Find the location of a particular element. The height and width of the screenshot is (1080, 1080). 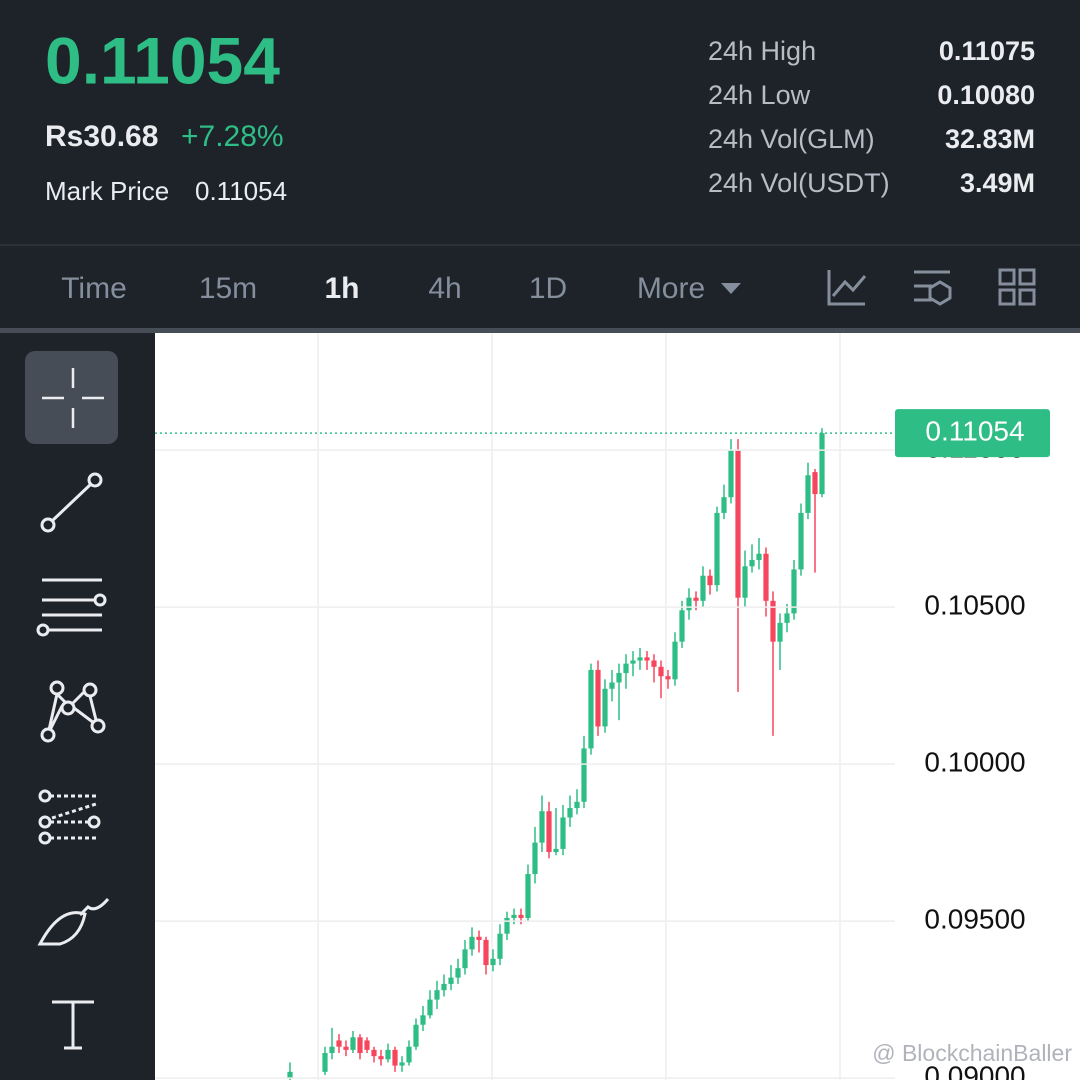

stat-value: 32.83M is located at coordinates (990, 139).